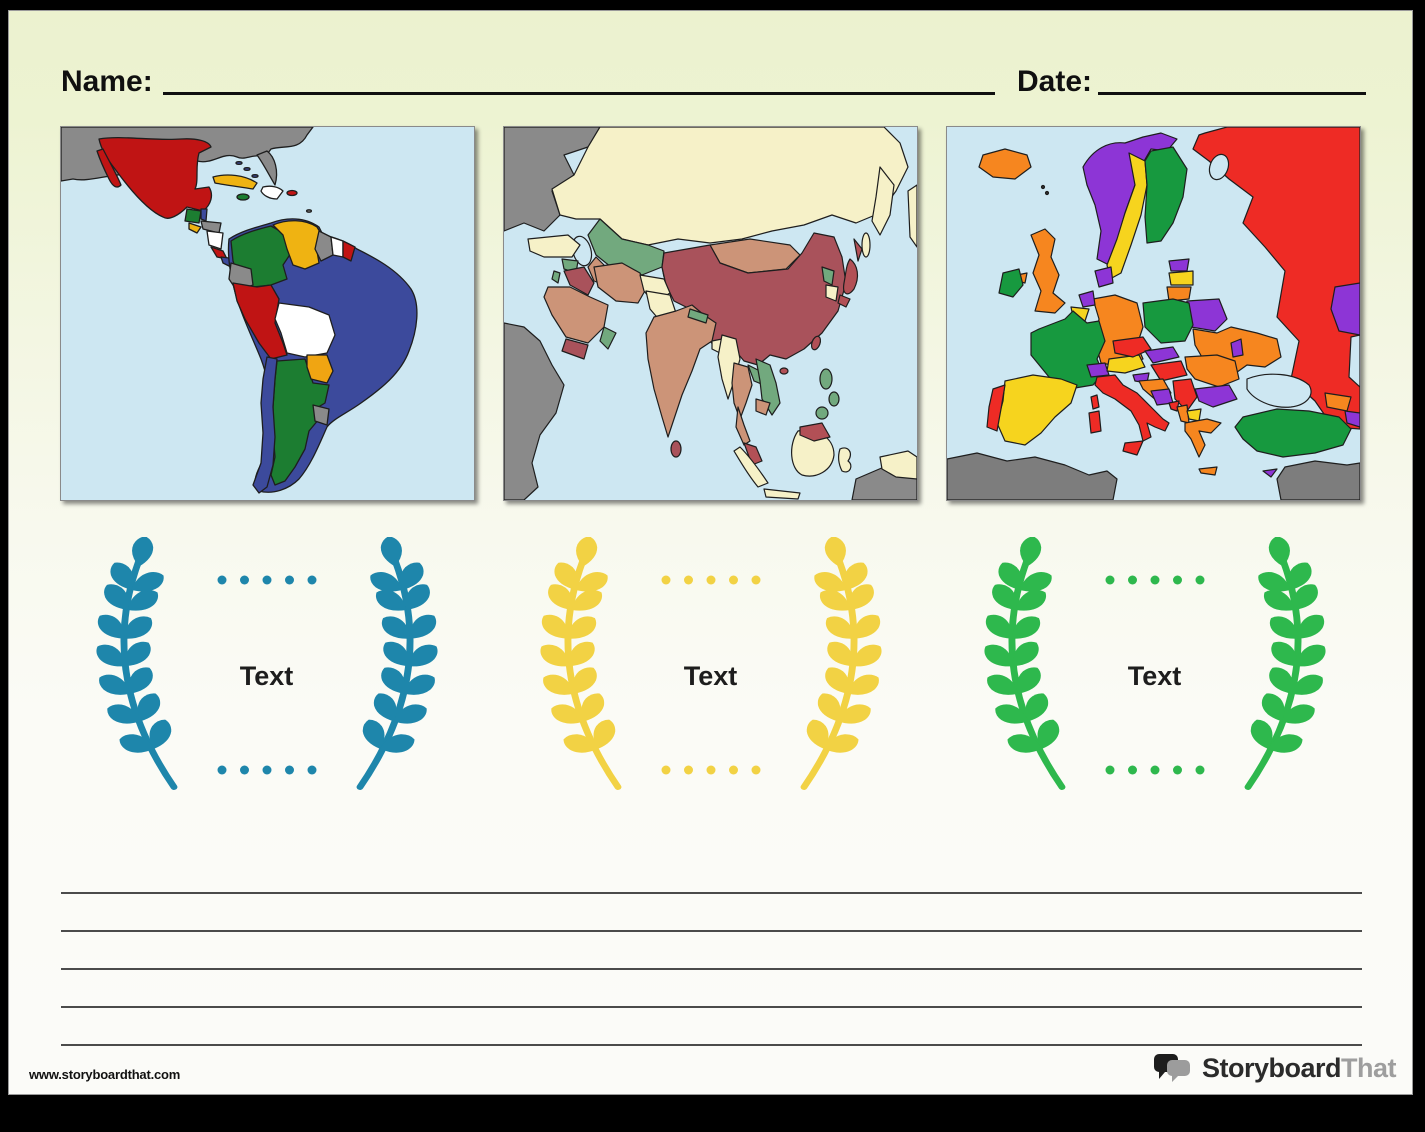  I want to click on award-wreath-3: Text, so click(1155, 666).